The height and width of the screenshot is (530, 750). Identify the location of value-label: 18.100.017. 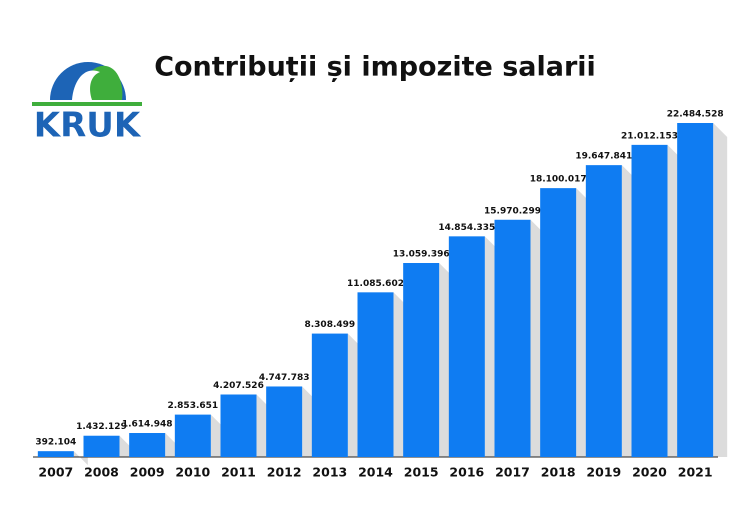
(558, 180).